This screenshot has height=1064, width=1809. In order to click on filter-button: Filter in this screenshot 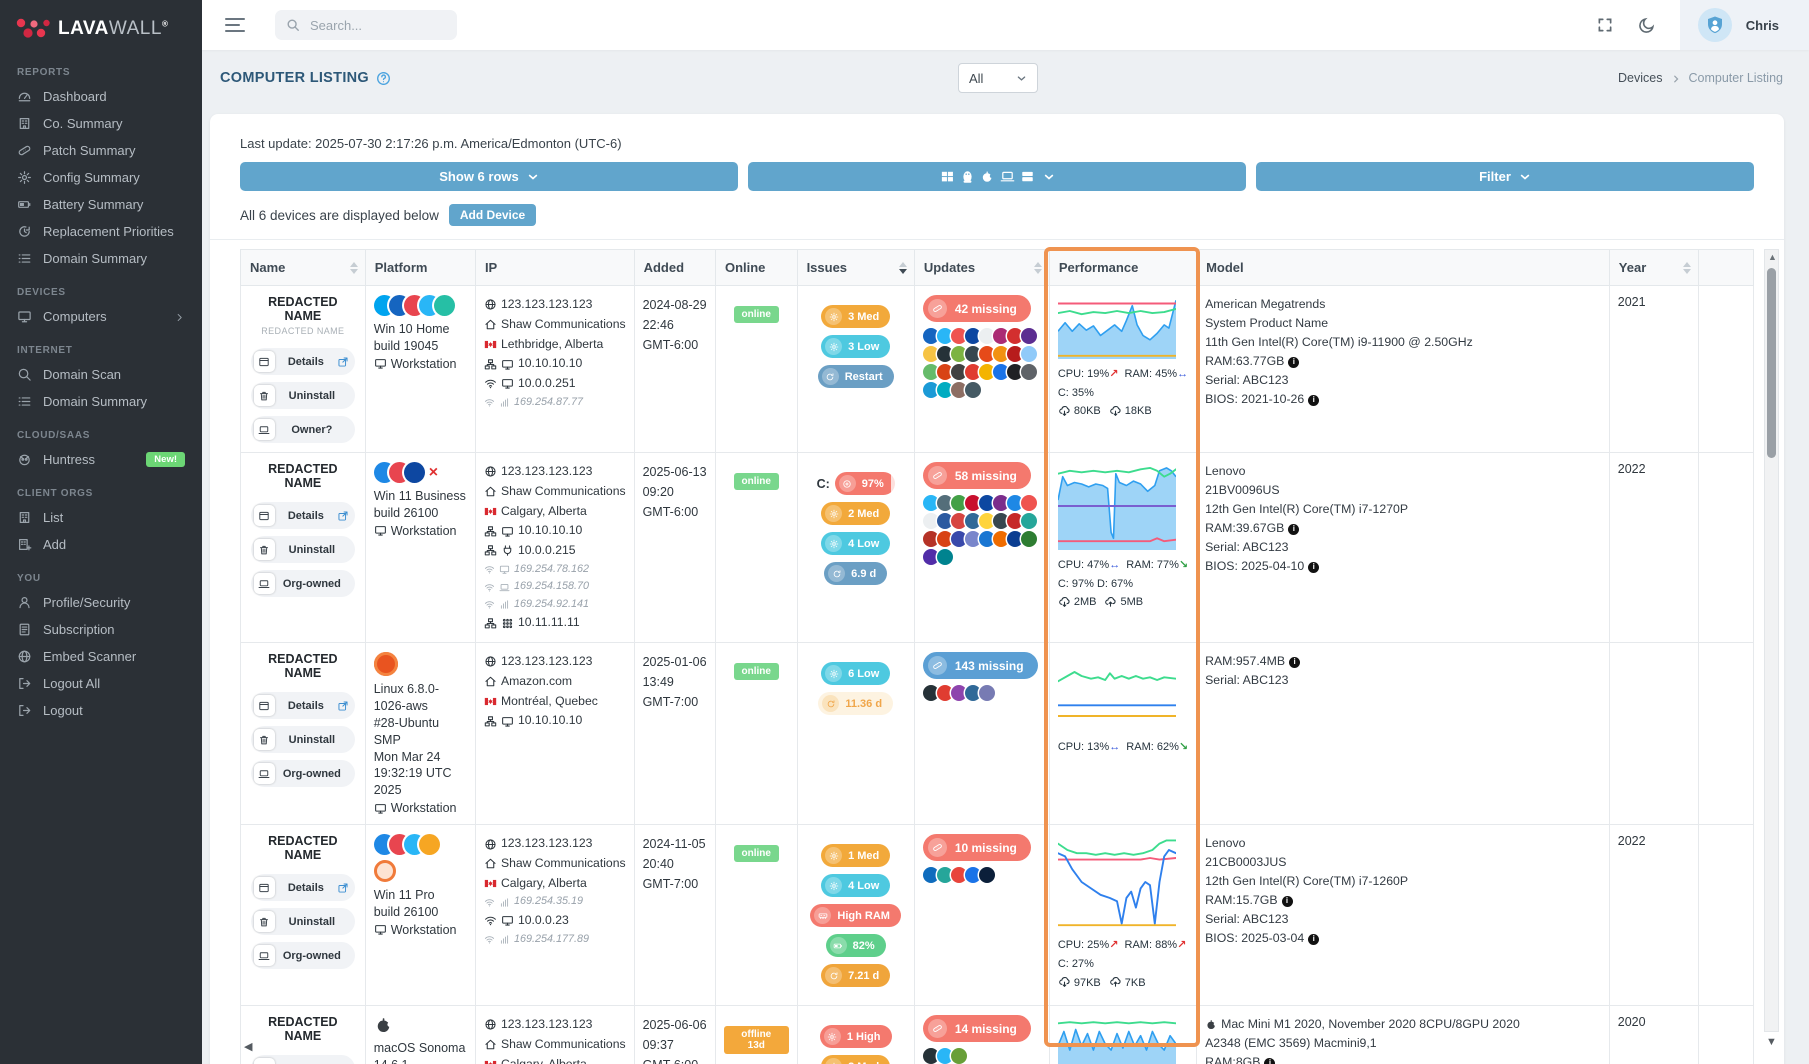, I will do `click(1505, 176)`.